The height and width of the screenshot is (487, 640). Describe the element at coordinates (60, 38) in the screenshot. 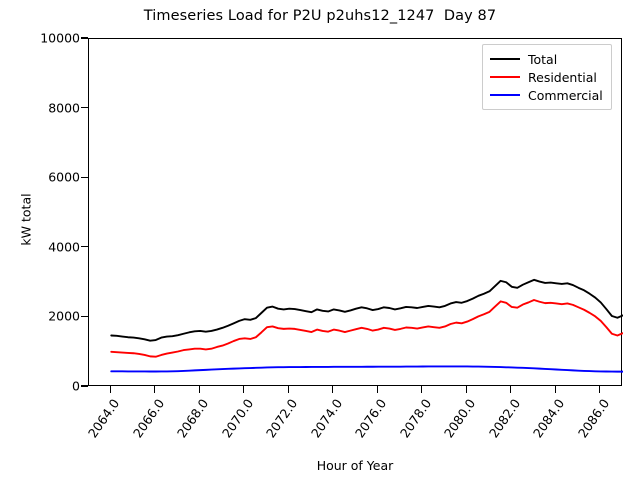

I see `y-tick-label: 10000` at that location.